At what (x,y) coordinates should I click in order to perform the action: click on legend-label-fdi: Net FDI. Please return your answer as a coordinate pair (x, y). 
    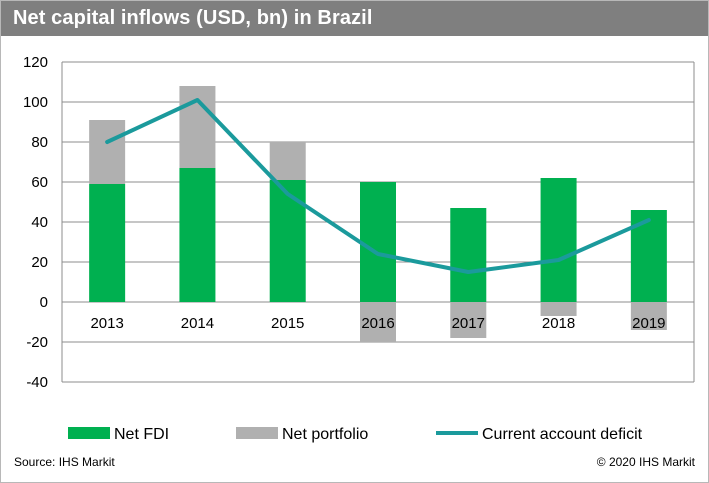
    Looking at the image, I should click on (141, 434).